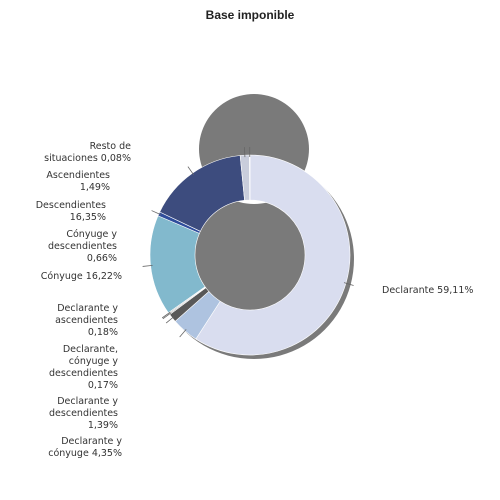  Describe the element at coordinates (71, 211) in the screenshot. I see `label-descendientes: Descendientes 16,35%` at that location.